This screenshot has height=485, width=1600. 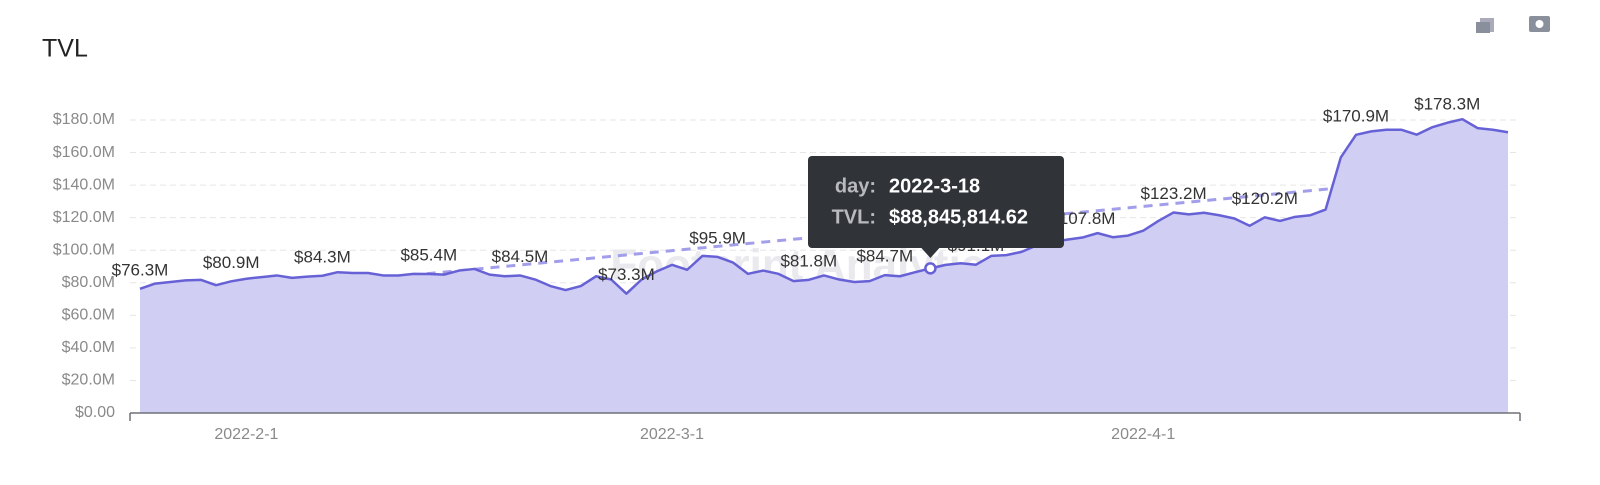 What do you see at coordinates (88, 380) in the screenshot?
I see `y-tick-label: $20.0M` at bounding box center [88, 380].